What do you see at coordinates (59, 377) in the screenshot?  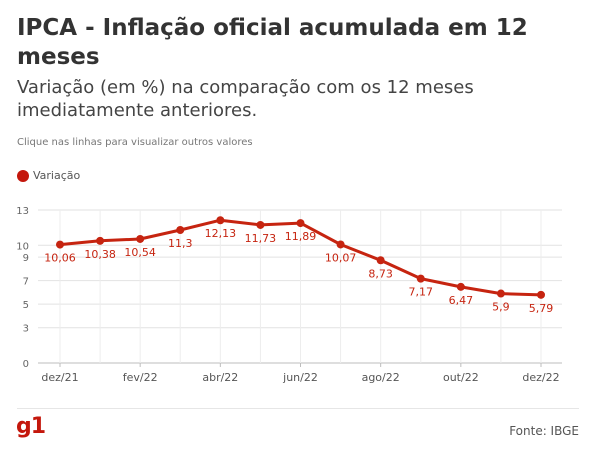 I see `x-tick-label: dez/21` at bounding box center [59, 377].